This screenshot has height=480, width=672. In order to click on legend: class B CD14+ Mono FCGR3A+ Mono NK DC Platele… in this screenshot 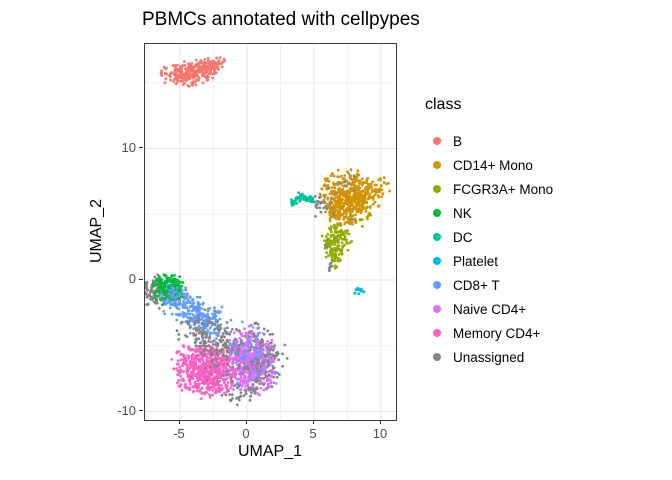, I will do `click(489, 232)`.